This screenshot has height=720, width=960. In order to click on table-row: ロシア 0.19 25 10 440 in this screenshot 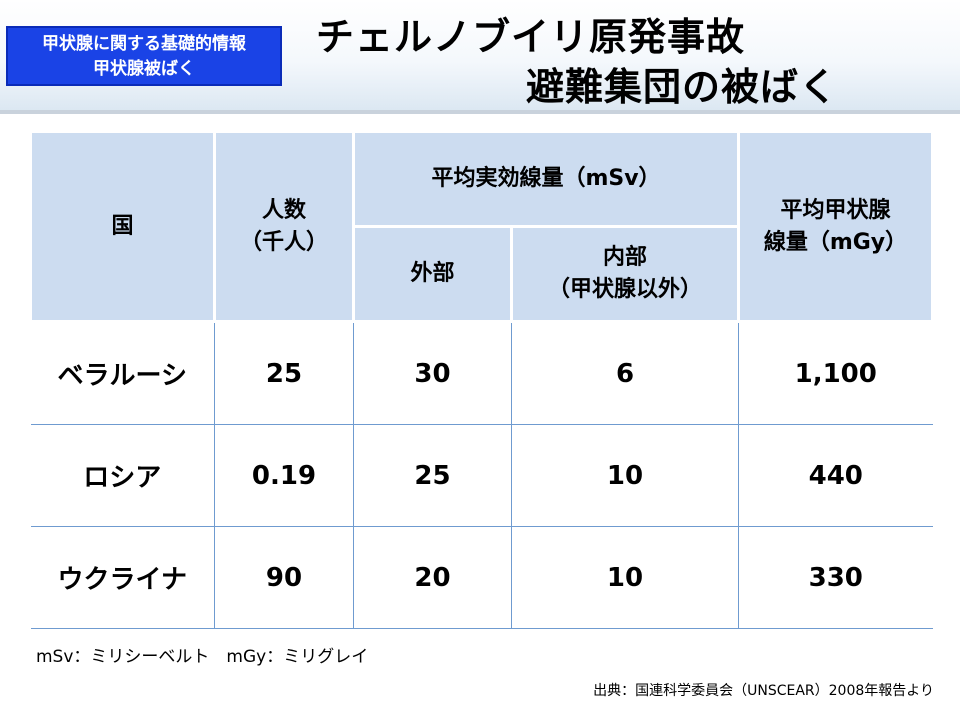, I will do `click(481, 475)`.